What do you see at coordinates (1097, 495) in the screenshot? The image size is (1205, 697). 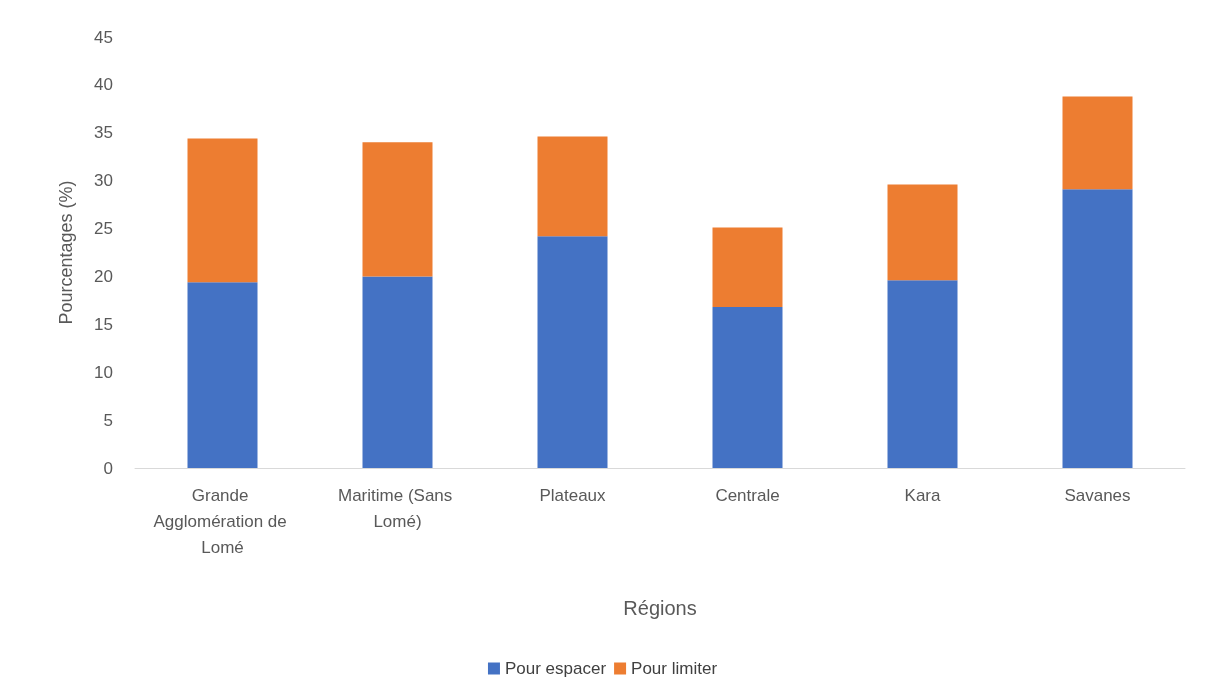 I see `x-tick-label: Savanes` at bounding box center [1097, 495].